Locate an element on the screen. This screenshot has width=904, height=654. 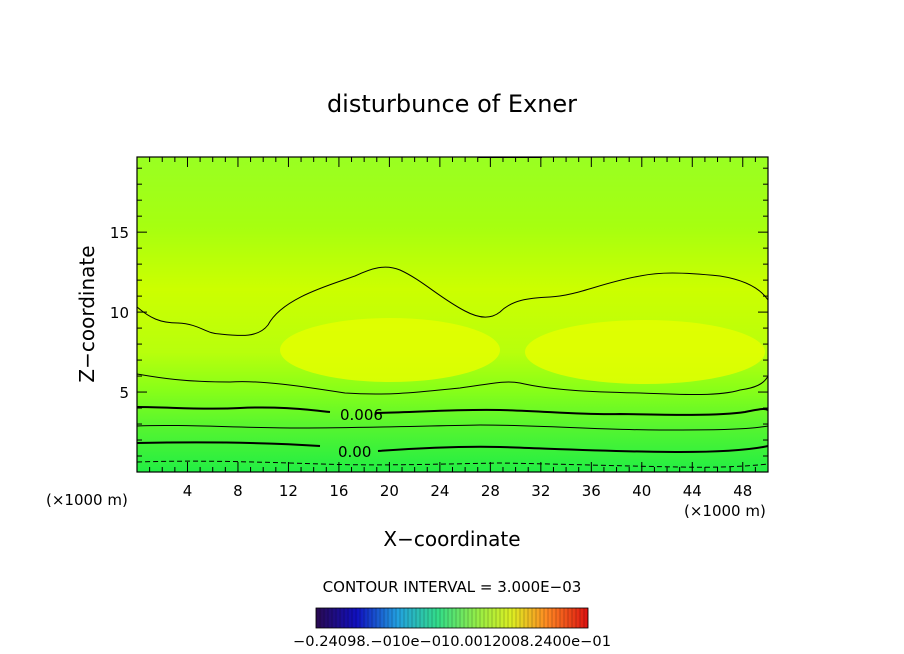
field-maximum-left is located at coordinates (390, 350).